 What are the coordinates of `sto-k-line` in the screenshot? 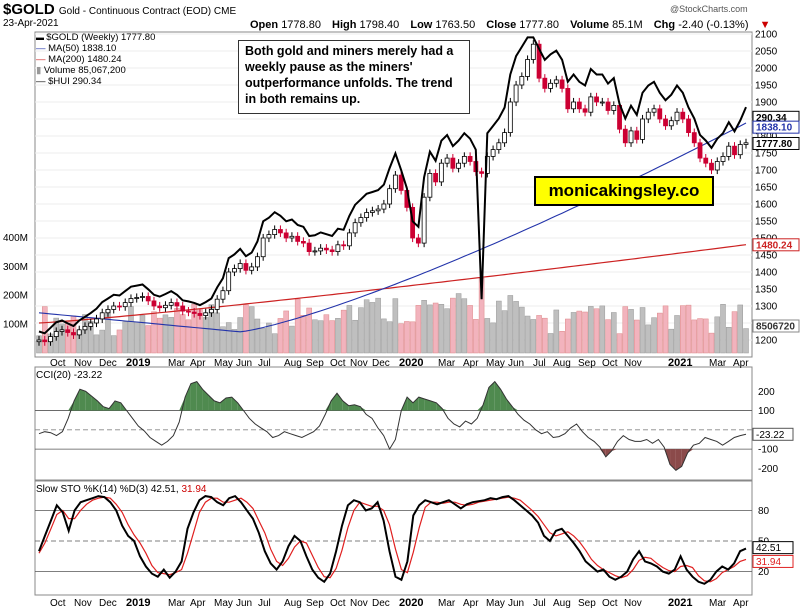 It's located at (392, 539).